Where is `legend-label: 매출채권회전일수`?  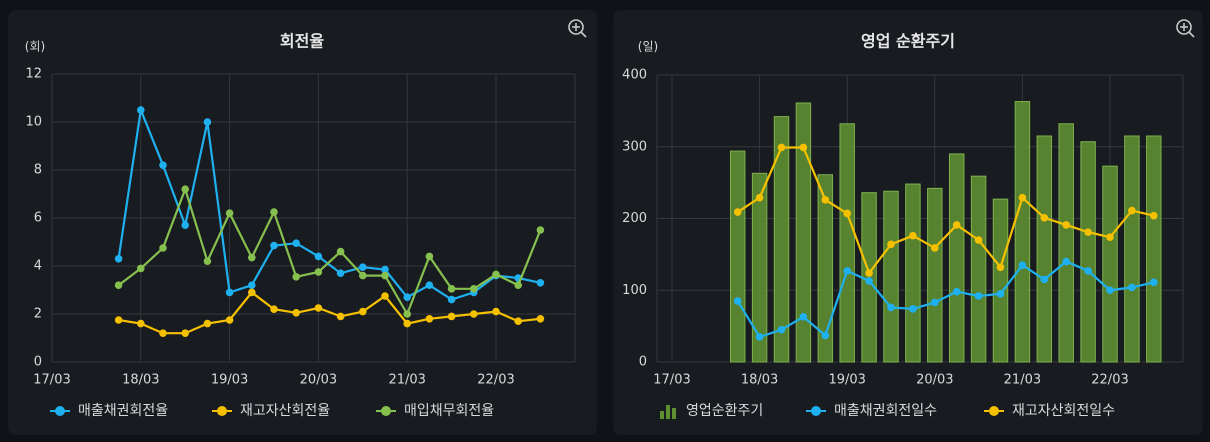
legend-label: 매출채권회전일수 is located at coordinates (885, 411).